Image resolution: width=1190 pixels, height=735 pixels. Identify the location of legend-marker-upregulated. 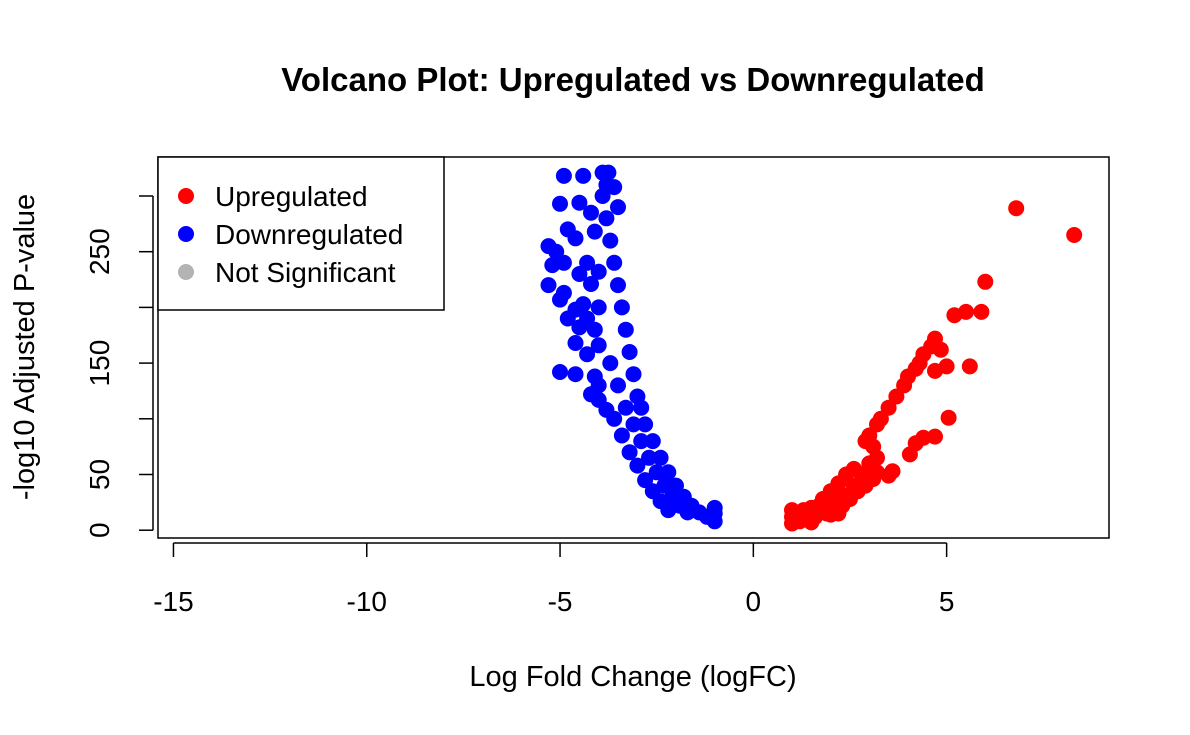
(186, 196).